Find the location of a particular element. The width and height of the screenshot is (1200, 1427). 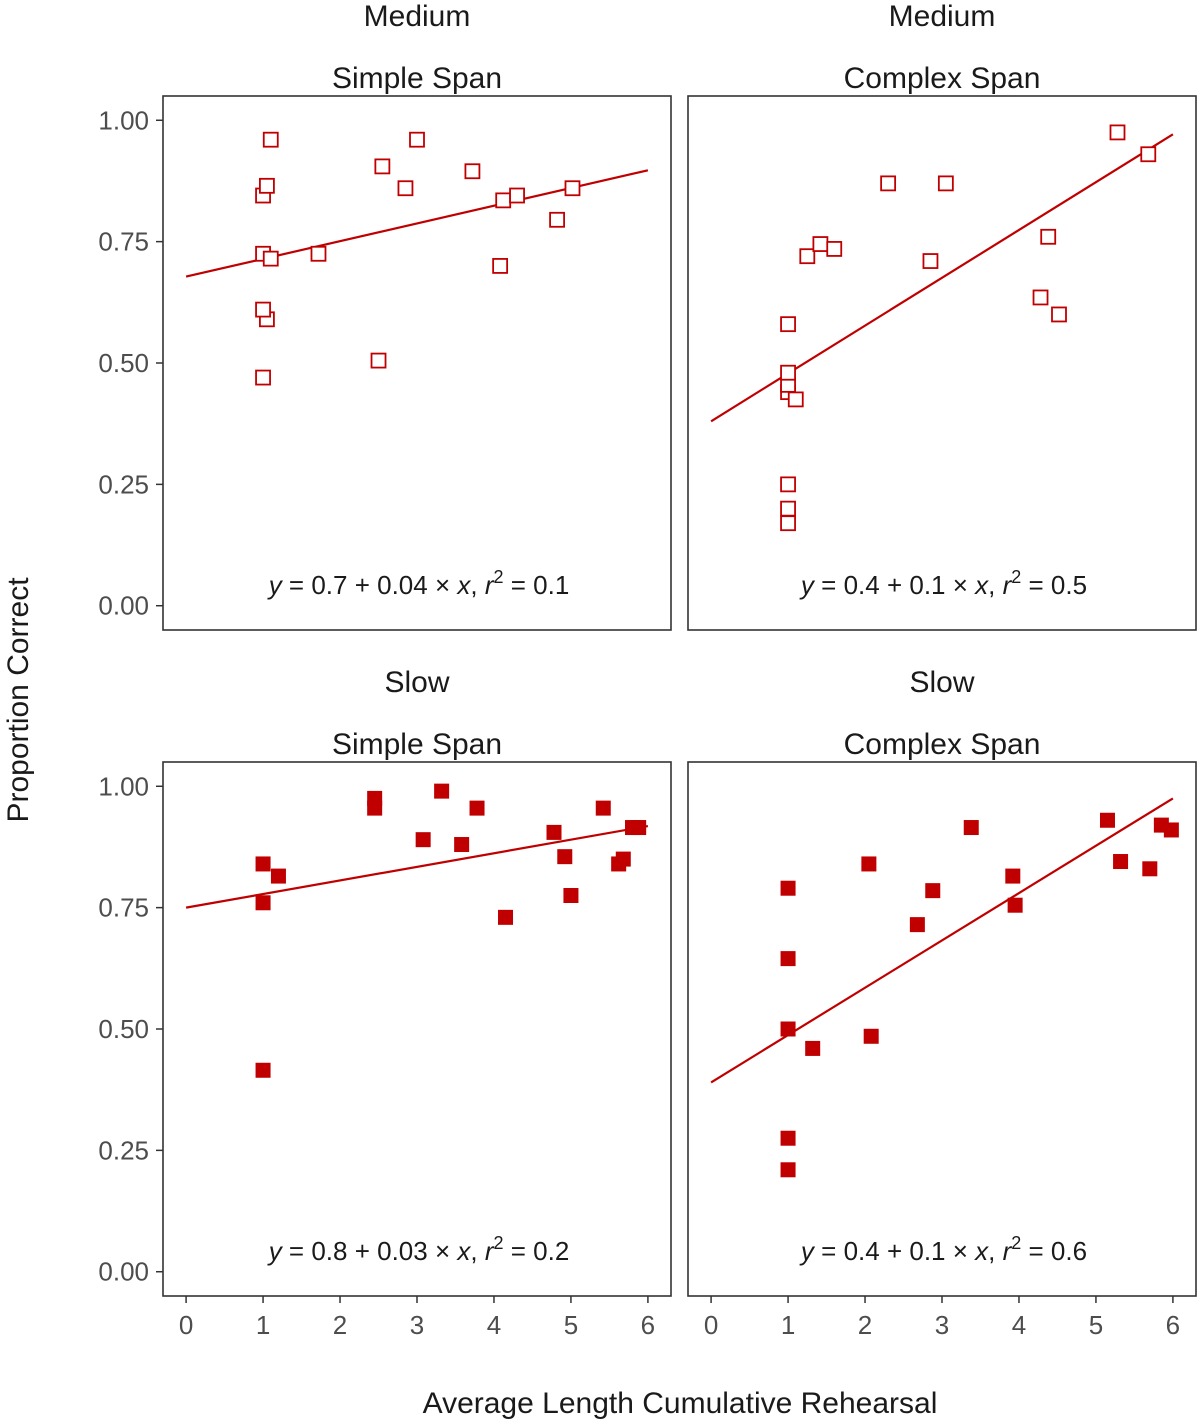

x-axis-title: Average Length Cumulative Rehearsal is located at coordinates (680, 1403).